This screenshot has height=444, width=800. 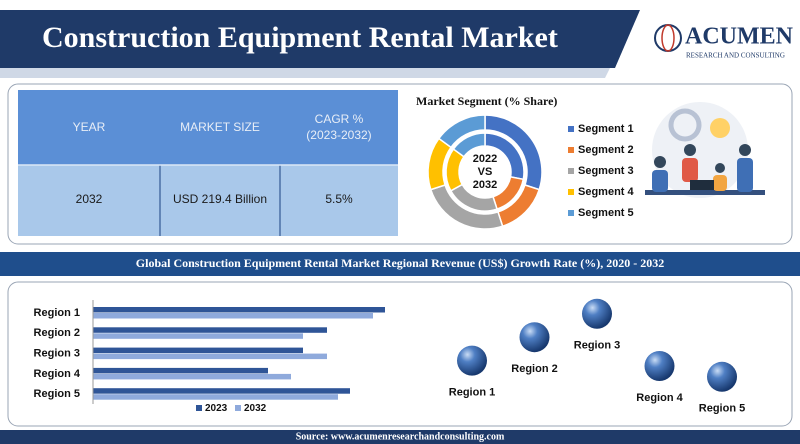 I want to click on donut-center-label: VS, so click(x=485, y=172).